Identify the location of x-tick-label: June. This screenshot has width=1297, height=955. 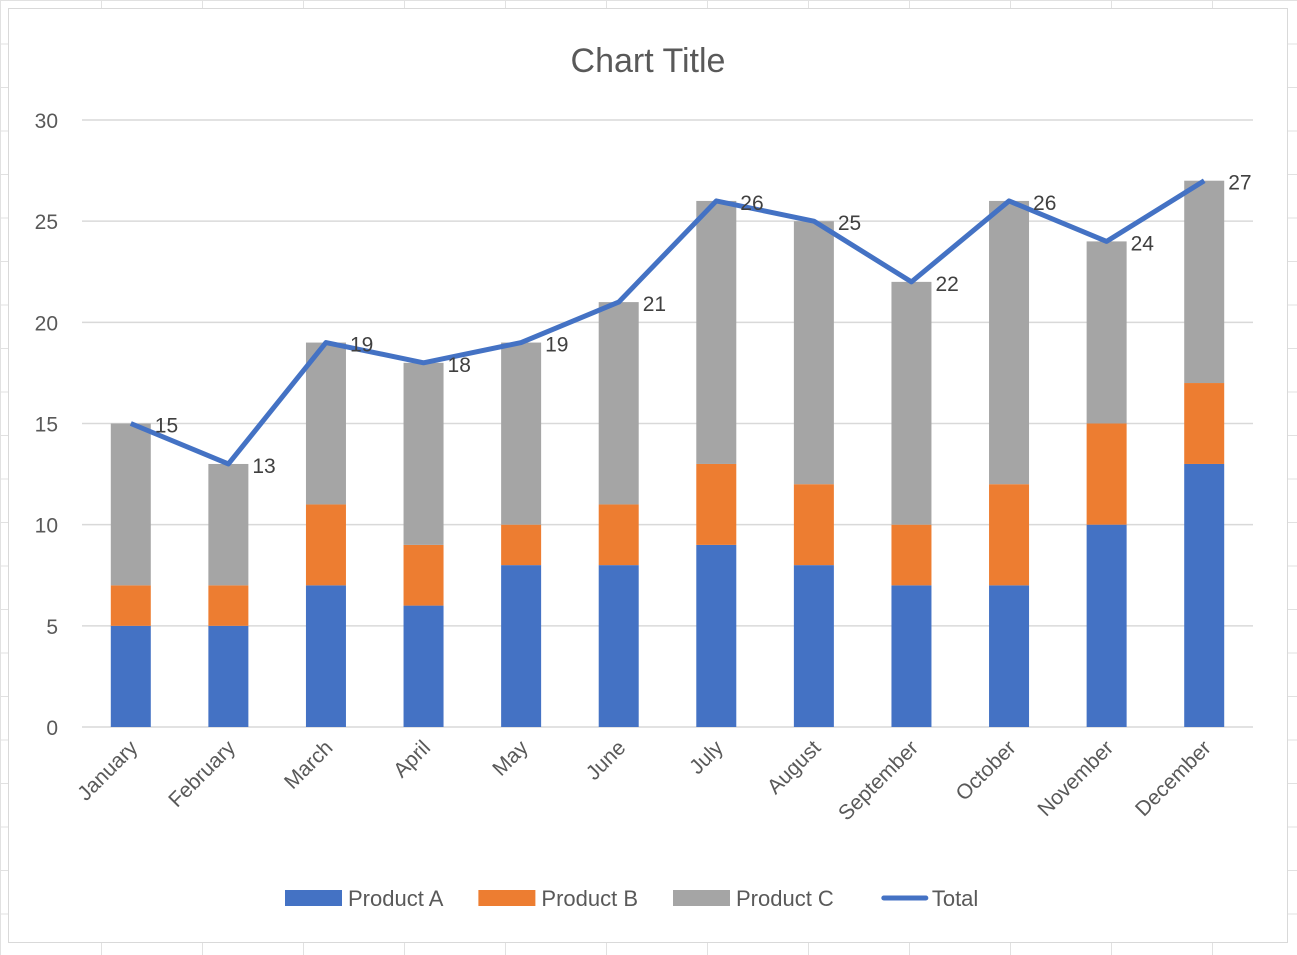
(606, 760).